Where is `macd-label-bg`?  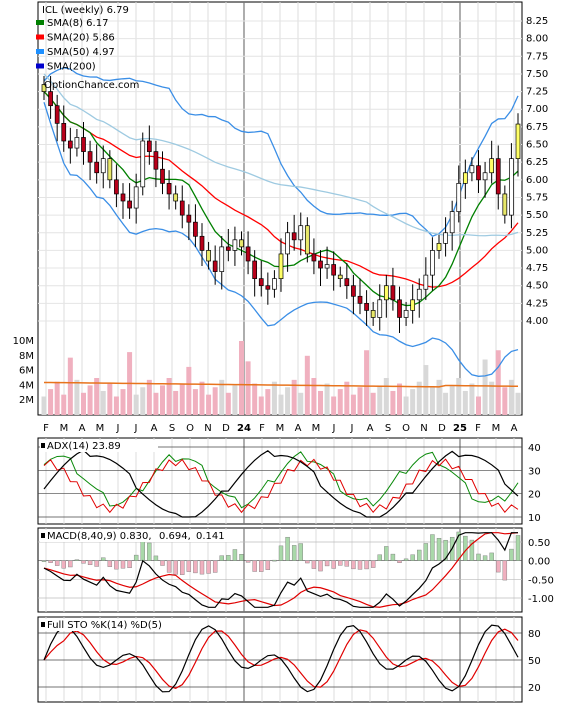 macd-label-bg is located at coordinates (140, 536).